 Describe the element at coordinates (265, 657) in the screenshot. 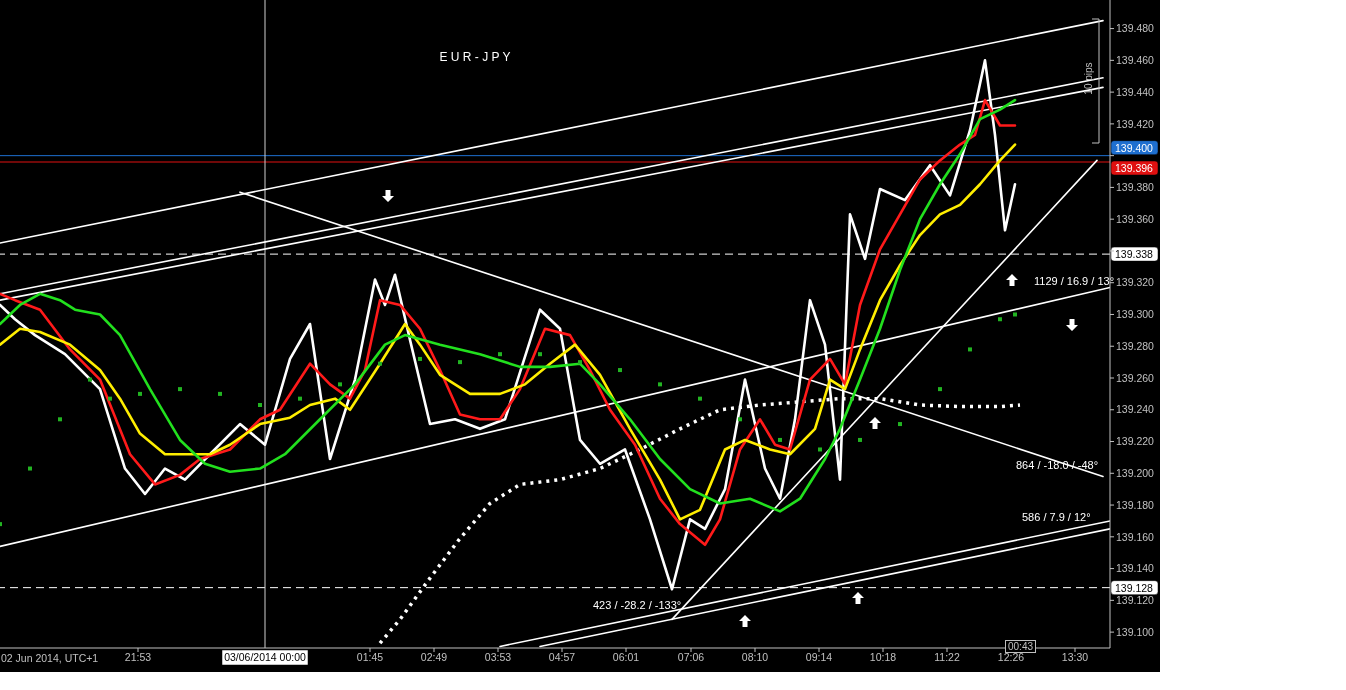

I see `ref-line-label: 03/06/2014 00:00` at that location.